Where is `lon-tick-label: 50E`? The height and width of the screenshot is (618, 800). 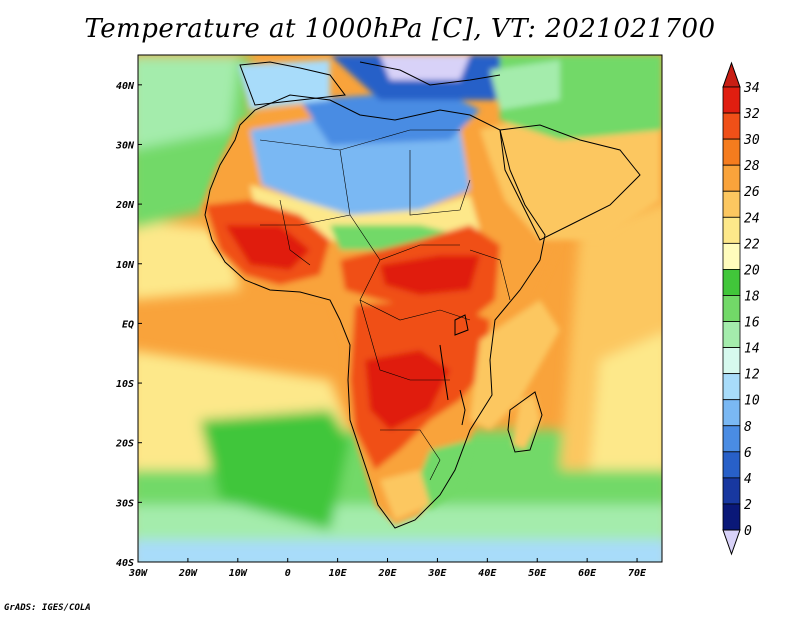 lon-tick-label: 50E is located at coordinates (537, 573).